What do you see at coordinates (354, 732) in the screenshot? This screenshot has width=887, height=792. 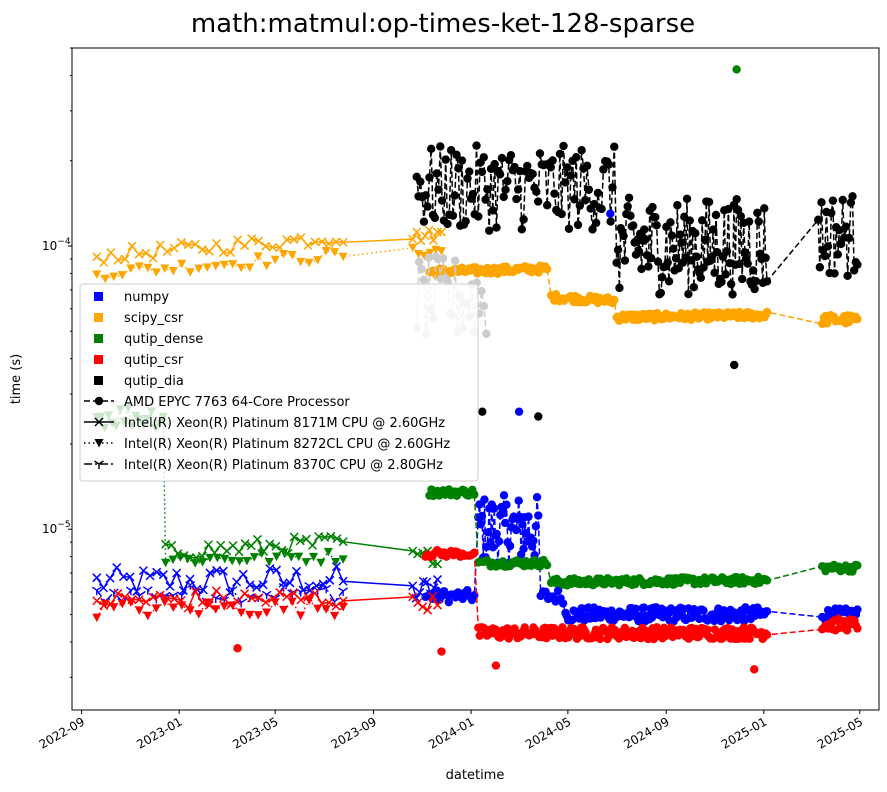 I see `x-tick-label: 2023-09` at bounding box center [354, 732].